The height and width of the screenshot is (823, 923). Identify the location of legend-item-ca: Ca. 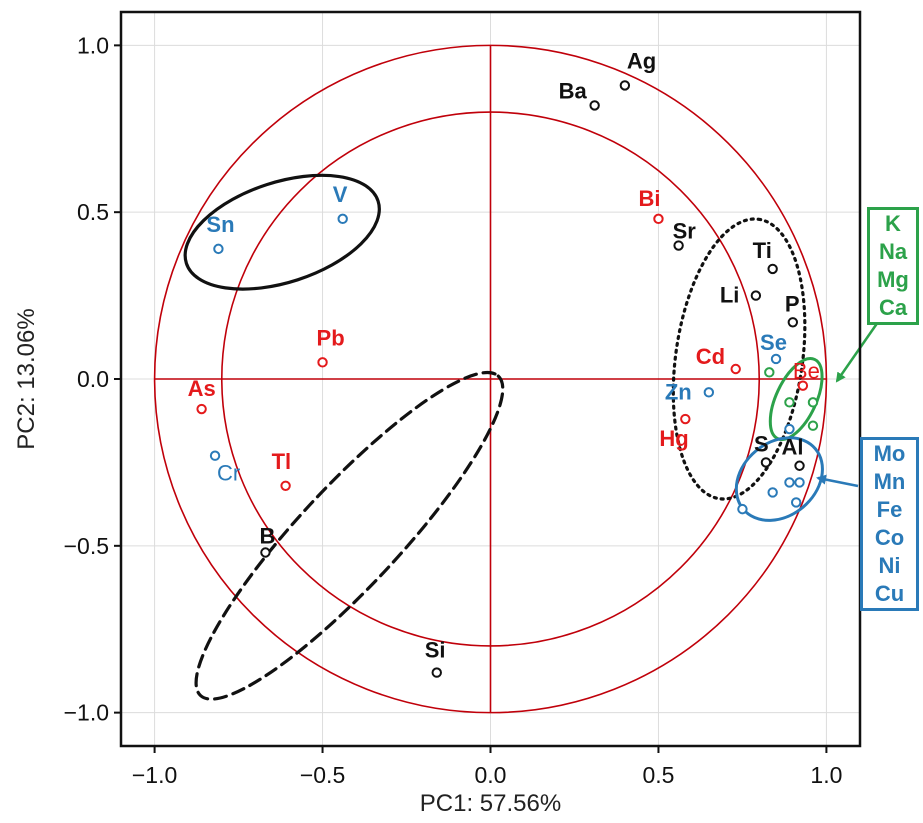
(893, 307).